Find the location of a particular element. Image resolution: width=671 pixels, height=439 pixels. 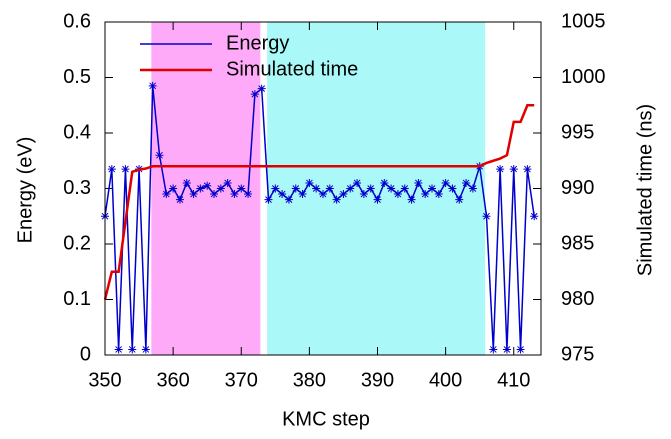

y-axis-label: Energy (eV) is located at coordinates (25, 190).